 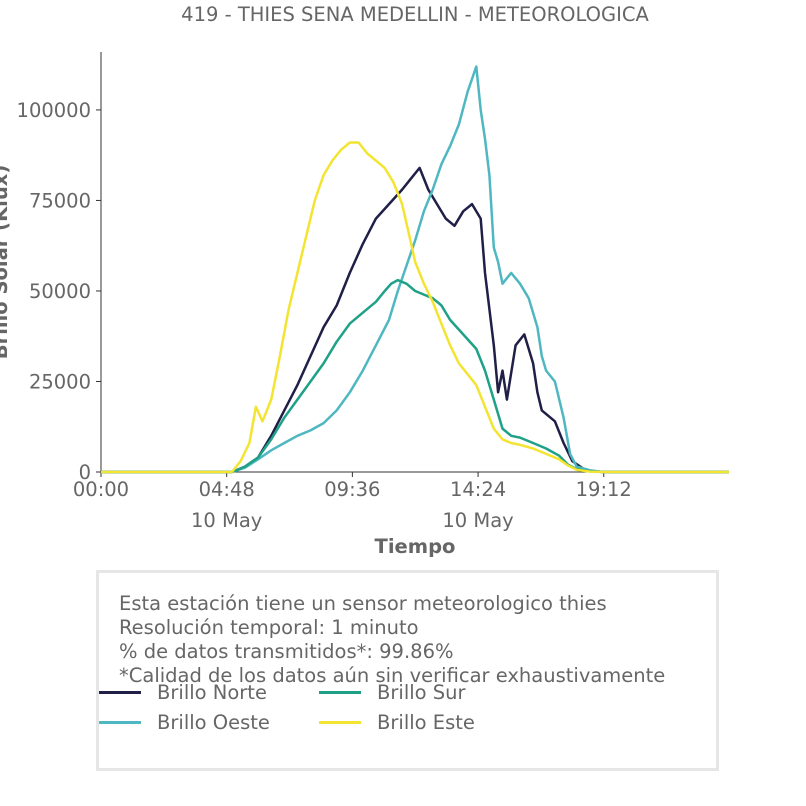 I want to click on x-axis-label: Tiempo, so click(x=415, y=546).